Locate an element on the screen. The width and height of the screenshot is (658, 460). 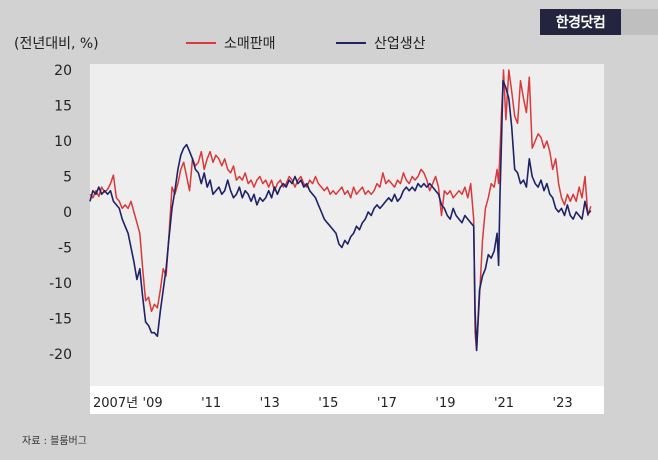
x-tick-label: '21 is located at coordinates (504, 403).